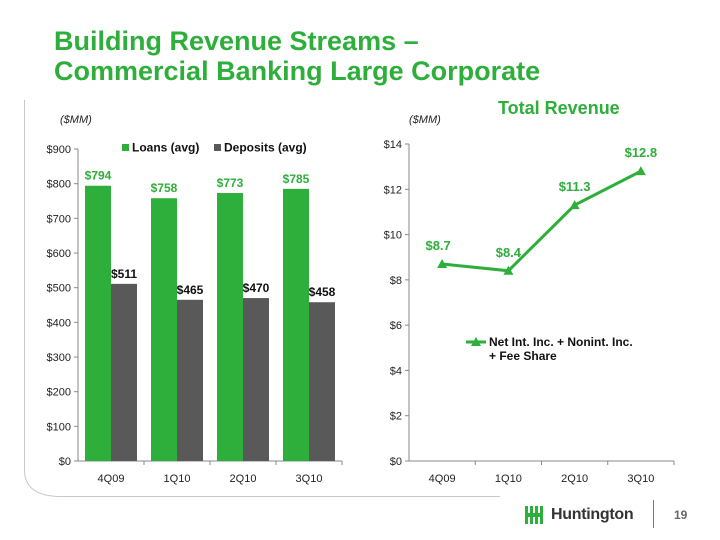 Image resolution: width=720 pixels, height=540 pixels. Describe the element at coordinates (396, 281) in the screenshot. I see `line-y-tick-label: $8` at that location.